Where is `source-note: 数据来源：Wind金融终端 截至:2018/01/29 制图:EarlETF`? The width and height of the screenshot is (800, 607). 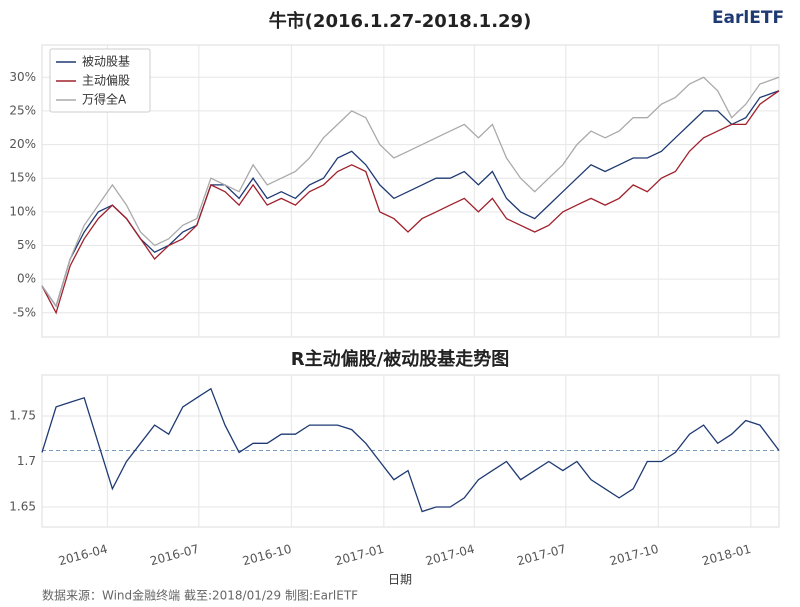 source-note: 数据来源：Wind金融终端 截至:2018/01/29 制图:EarlETF is located at coordinates (200, 595).